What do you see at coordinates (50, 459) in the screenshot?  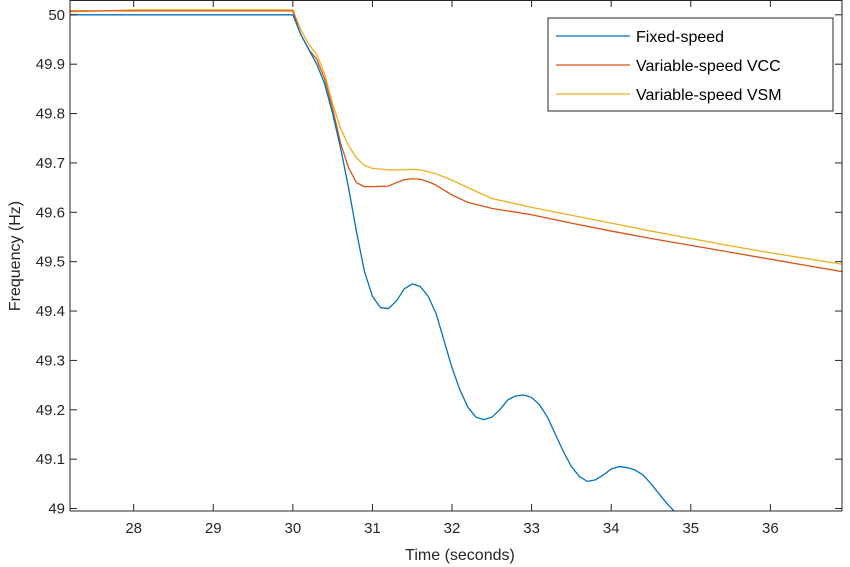 I see `y-tick-label: 49.1` at bounding box center [50, 459].